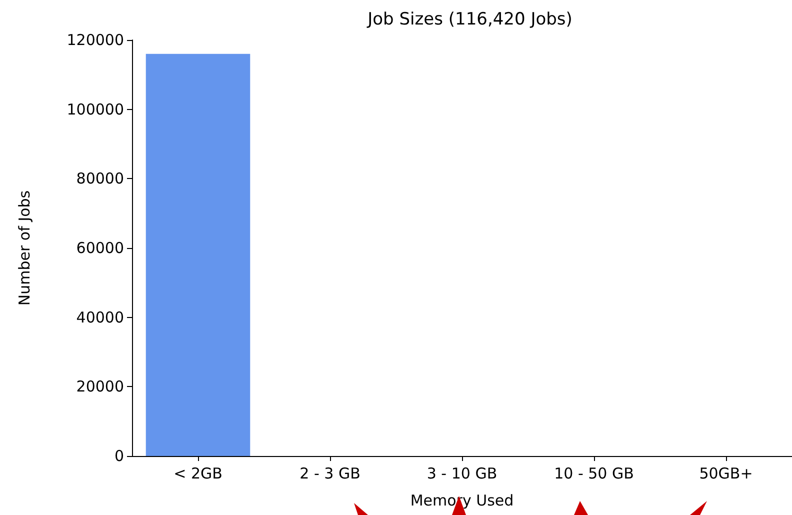 Image resolution: width=792 pixels, height=515 pixels. Describe the element at coordinates (330, 473) in the screenshot. I see `x-tick-label: 2 - 3 GB` at that location.